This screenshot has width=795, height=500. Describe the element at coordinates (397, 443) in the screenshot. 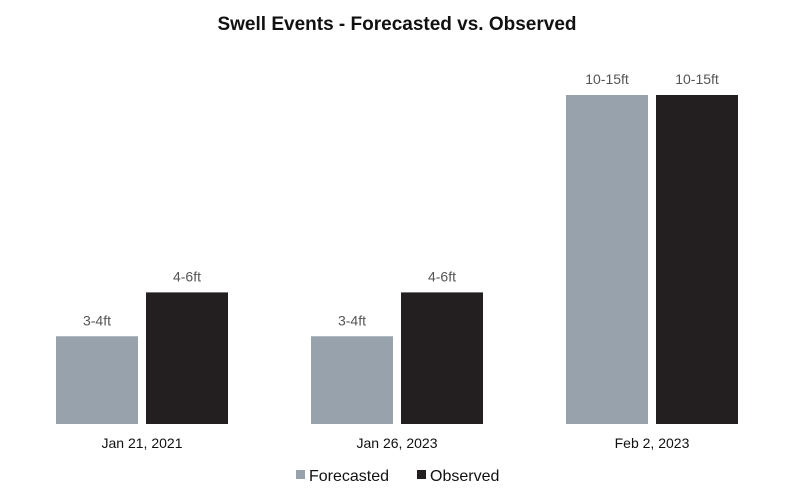

I see `x-tick-label: Jan 26, 2023` at that location.